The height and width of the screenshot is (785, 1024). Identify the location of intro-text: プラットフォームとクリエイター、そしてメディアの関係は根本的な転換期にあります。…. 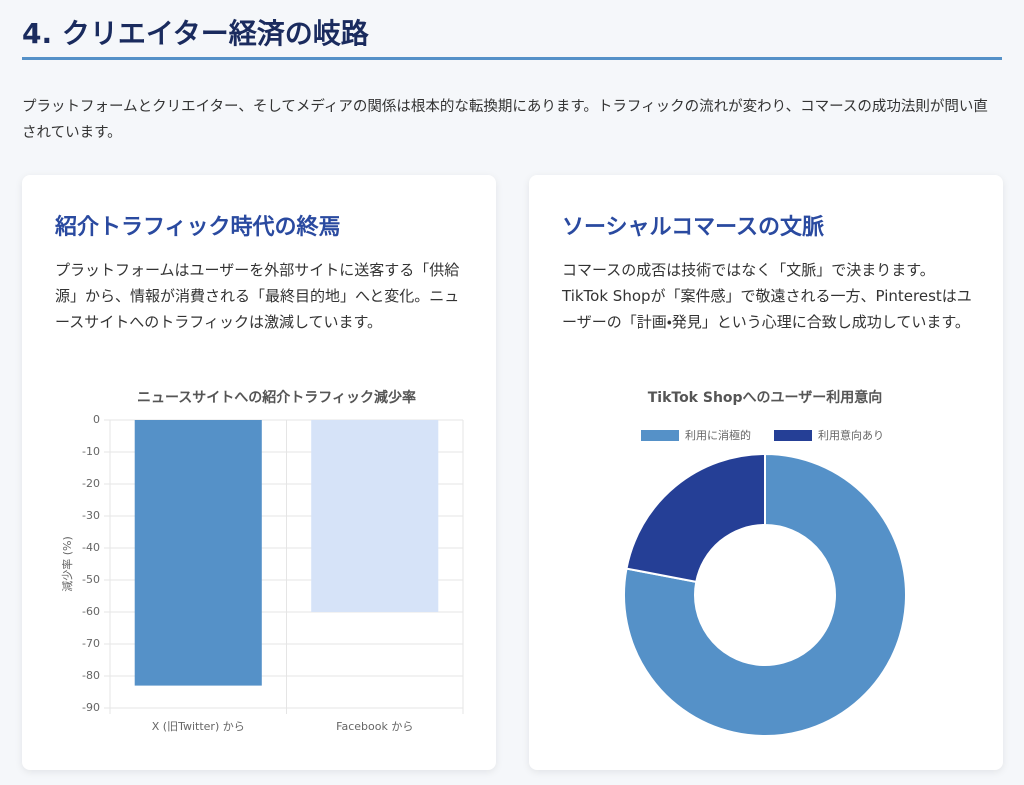
(505, 120).